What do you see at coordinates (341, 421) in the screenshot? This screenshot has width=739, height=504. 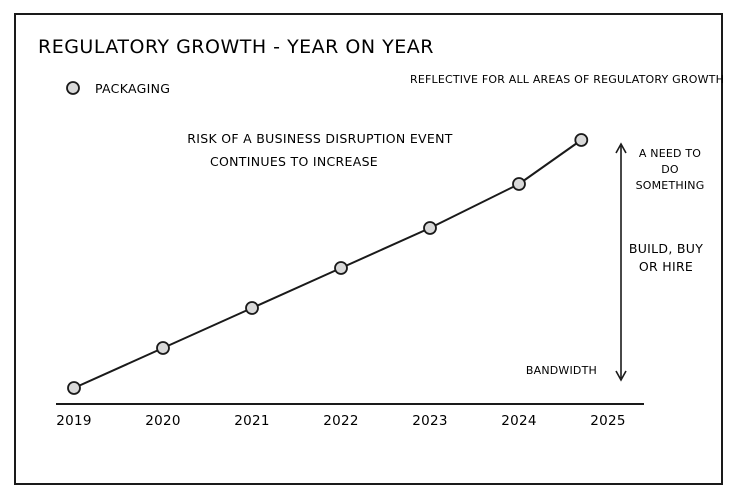 I see `x-tick-label-2022: 2022` at bounding box center [341, 421].